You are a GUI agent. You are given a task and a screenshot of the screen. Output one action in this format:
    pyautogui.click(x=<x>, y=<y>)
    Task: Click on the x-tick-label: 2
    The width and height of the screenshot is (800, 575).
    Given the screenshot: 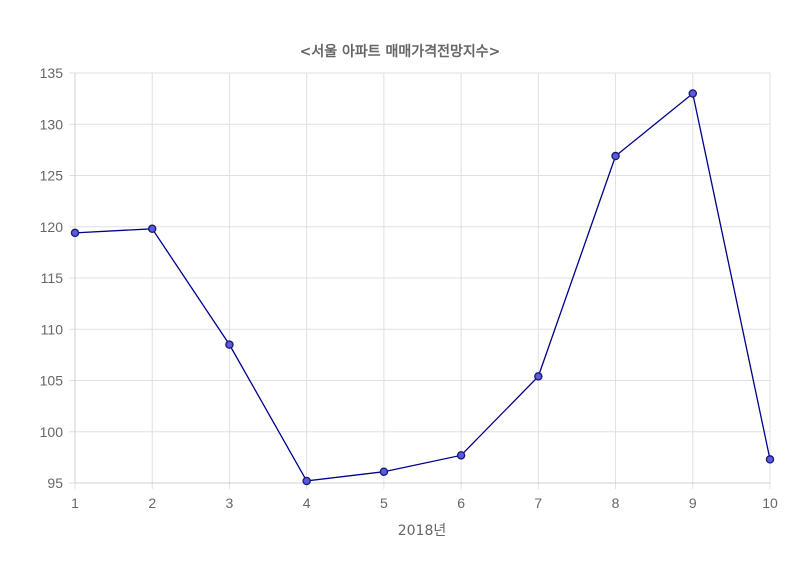 What is the action you would take?
    pyautogui.click(x=152, y=503)
    